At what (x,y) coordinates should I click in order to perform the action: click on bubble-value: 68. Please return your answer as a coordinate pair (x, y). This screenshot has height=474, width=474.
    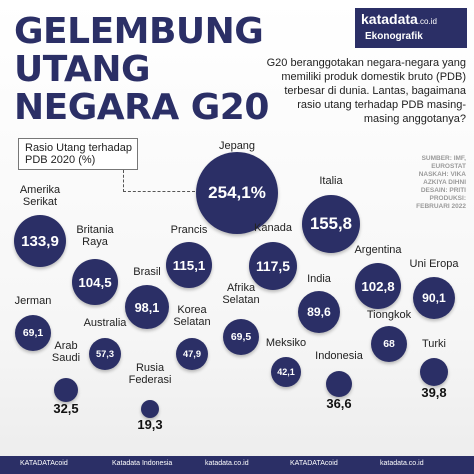
    Looking at the image, I should click on (389, 344).